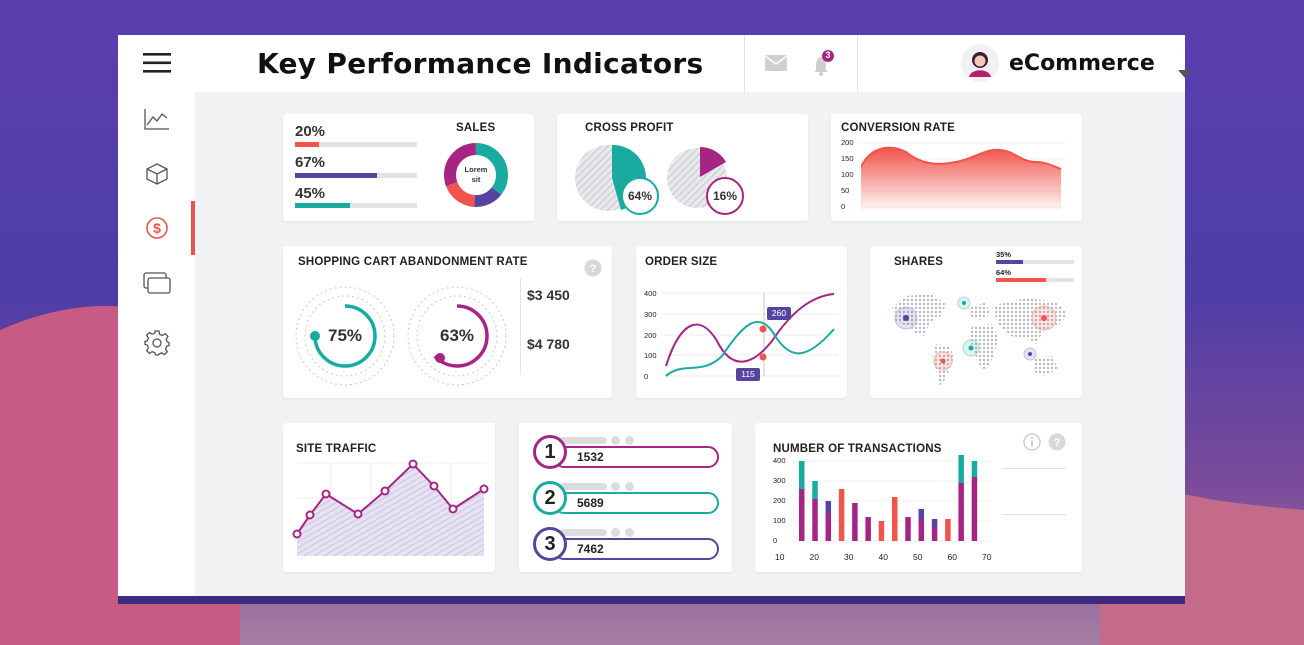  I want to click on shares-bar-label: 64%, so click(1004, 272).